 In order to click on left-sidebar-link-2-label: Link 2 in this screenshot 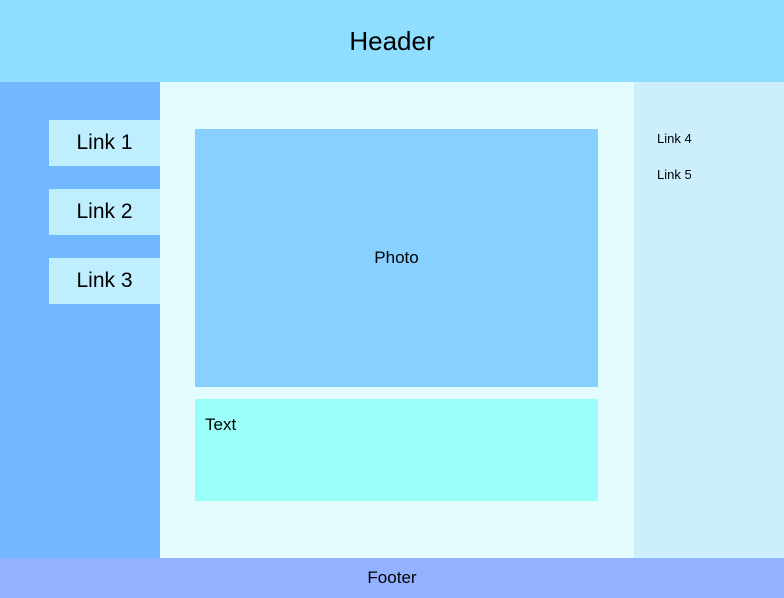, I will do `click(104, 211)`.